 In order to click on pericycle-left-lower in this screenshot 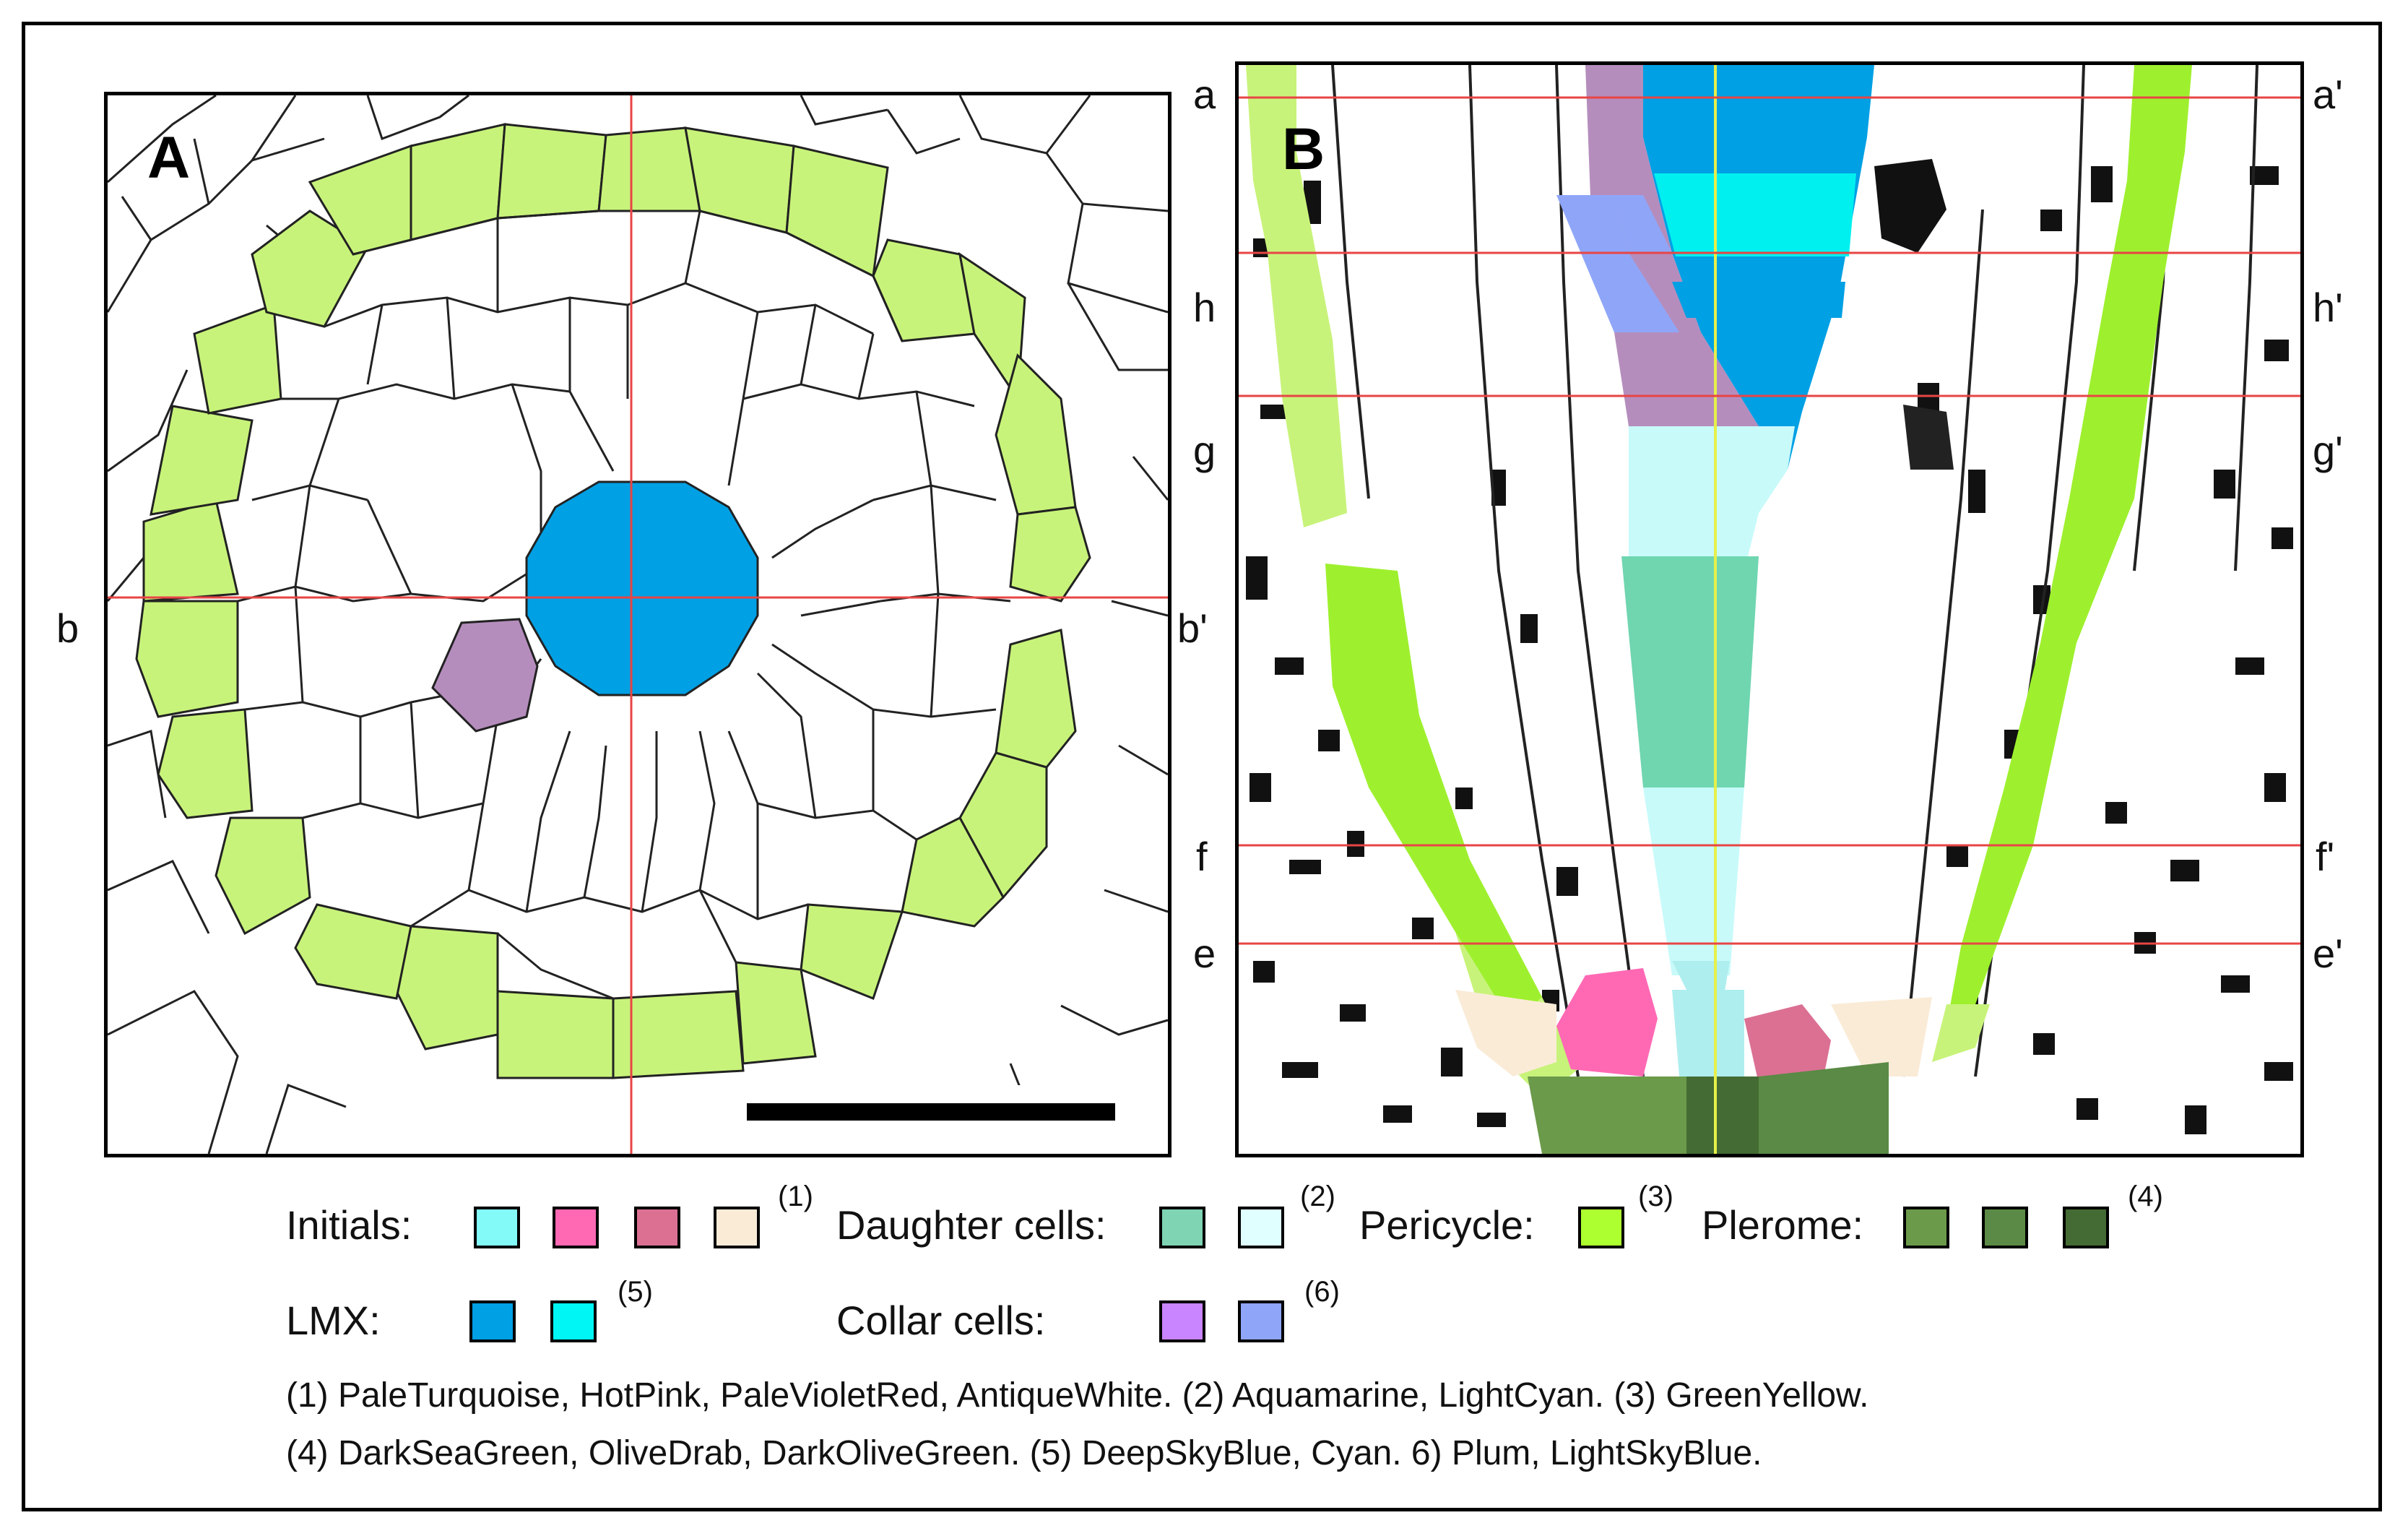, I will do `click(1433, 795)`.